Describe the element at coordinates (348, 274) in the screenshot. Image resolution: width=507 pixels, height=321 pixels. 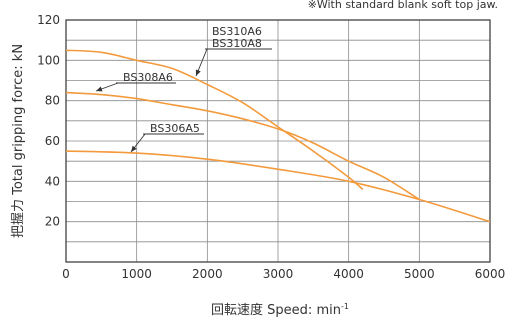
I see `x-tick-label: 4000` at that location.